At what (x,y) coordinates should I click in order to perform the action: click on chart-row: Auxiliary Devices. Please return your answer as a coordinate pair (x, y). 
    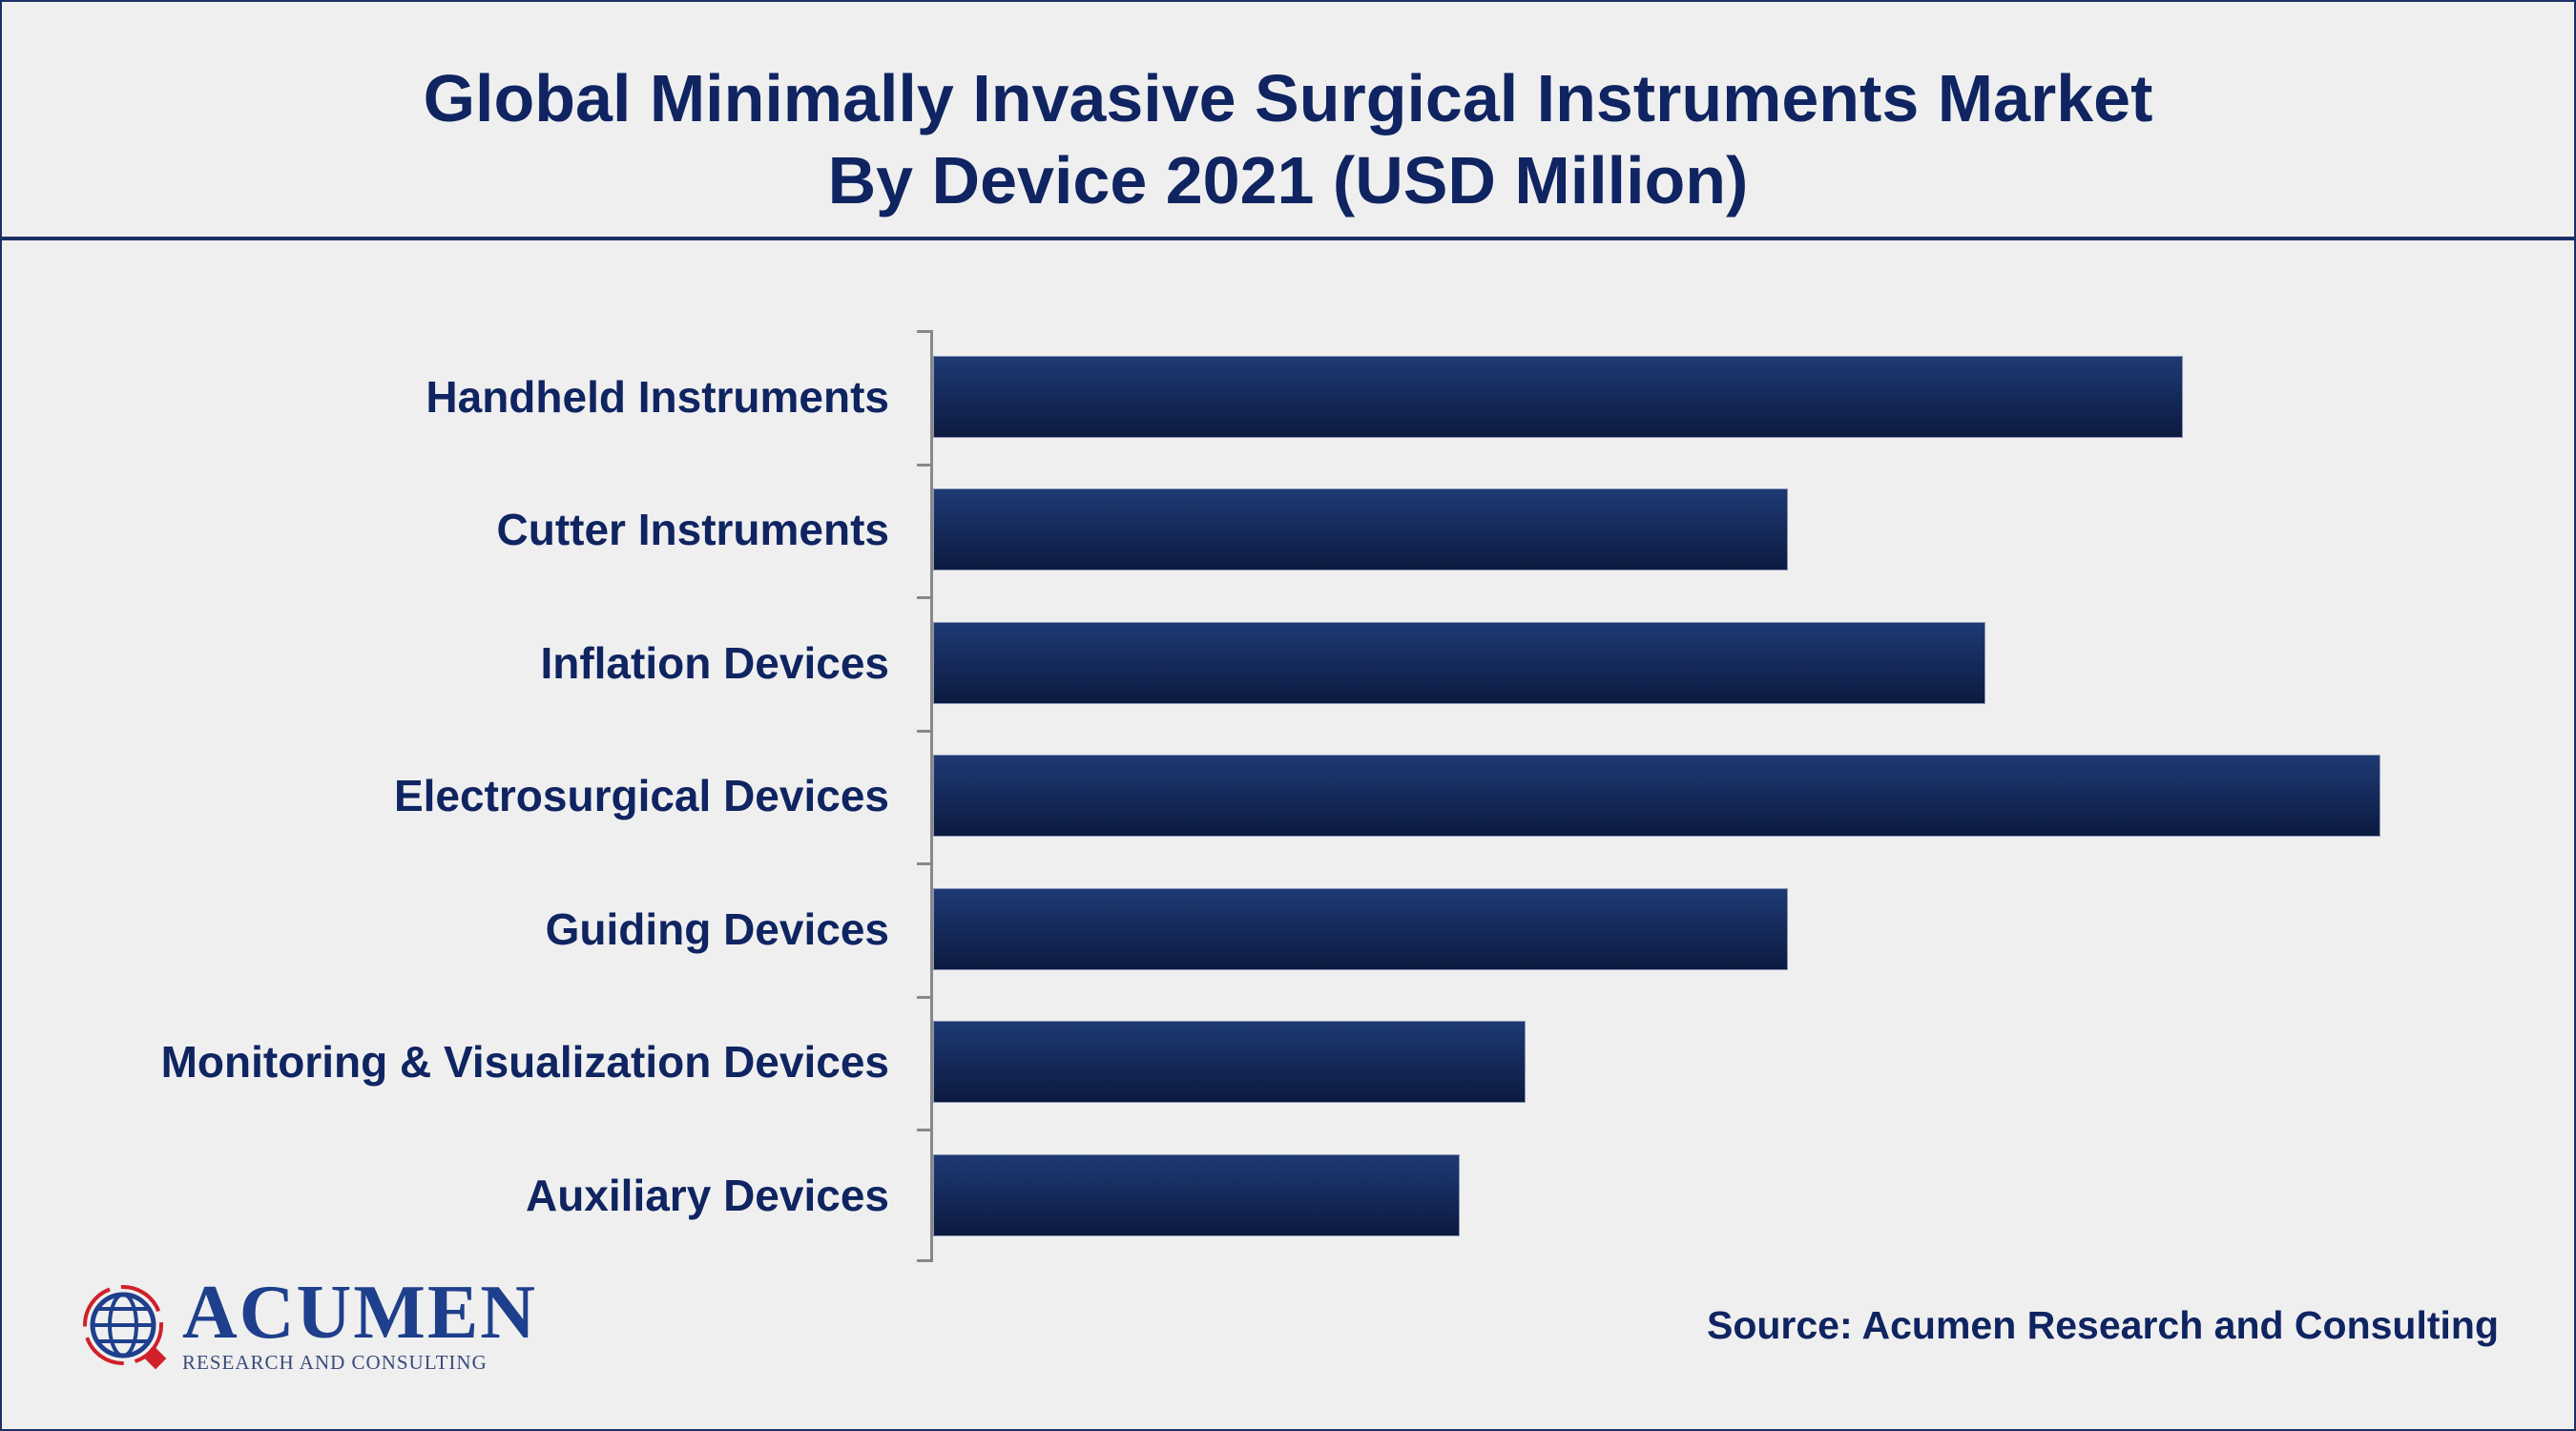
    Looking at the image, I should click on (1288, 1195).